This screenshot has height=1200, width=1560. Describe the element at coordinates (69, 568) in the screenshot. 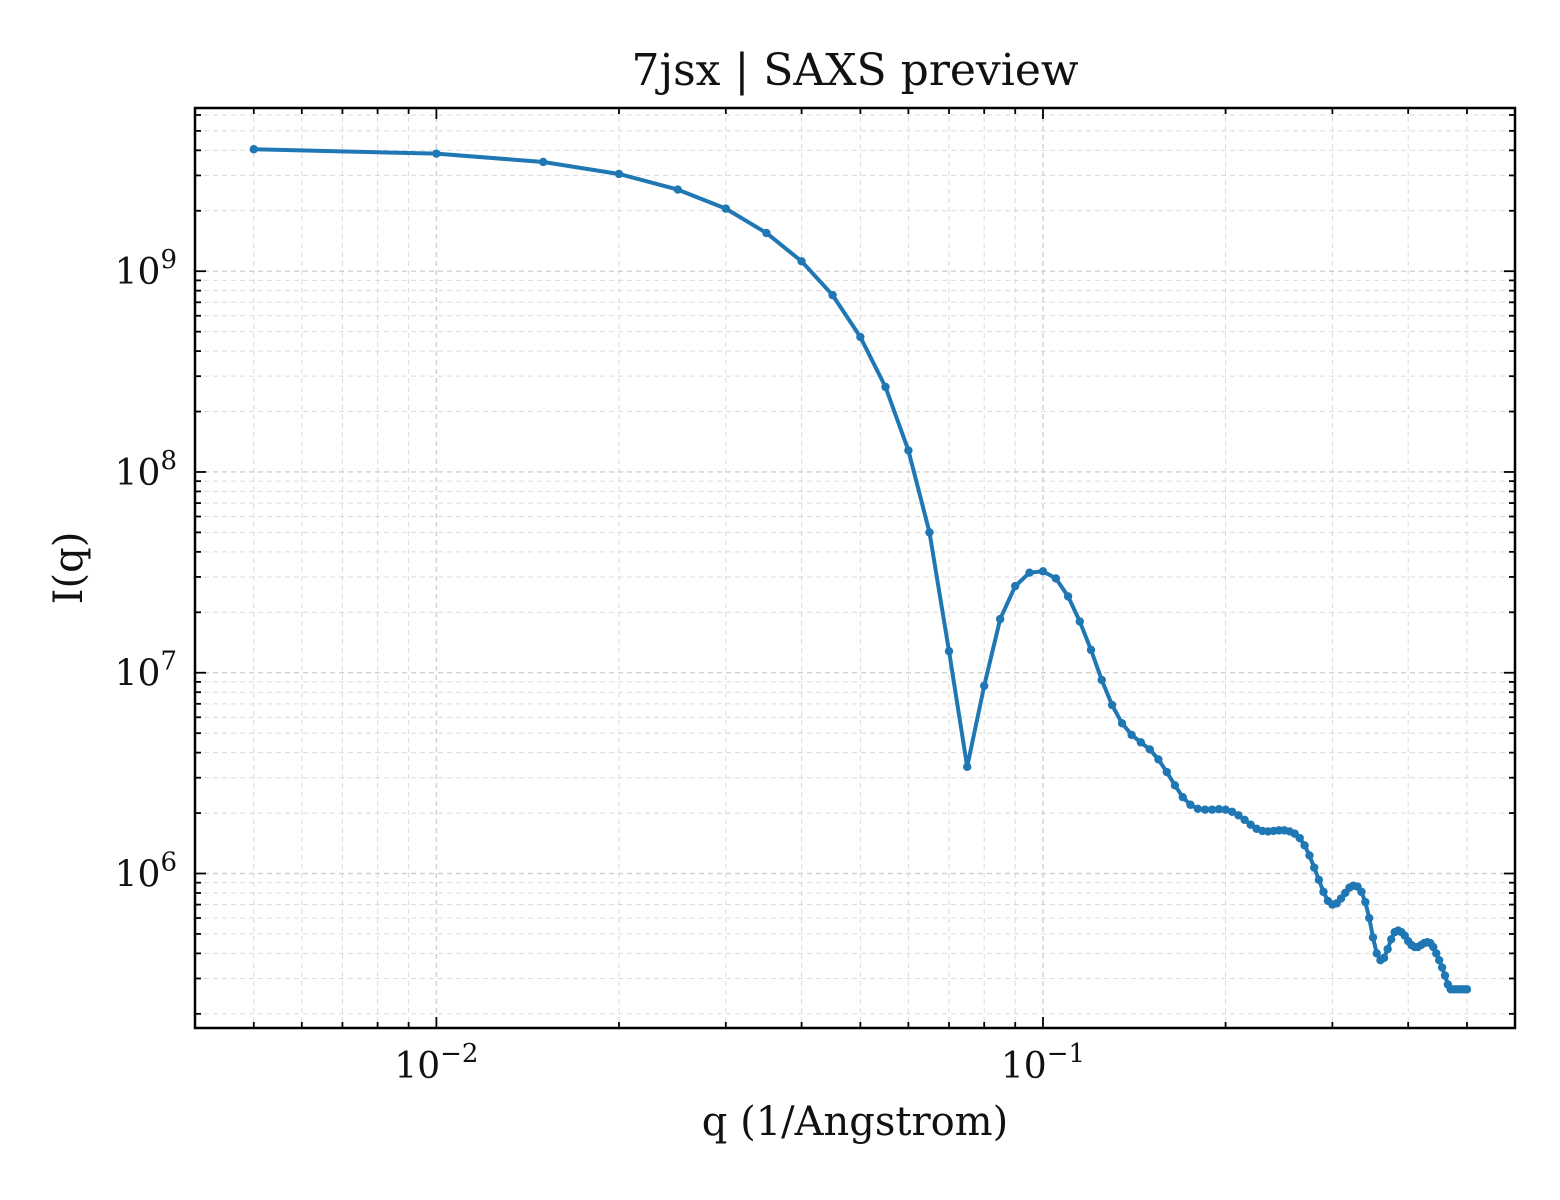

I see `y-axis-label: I(q)` at that location.